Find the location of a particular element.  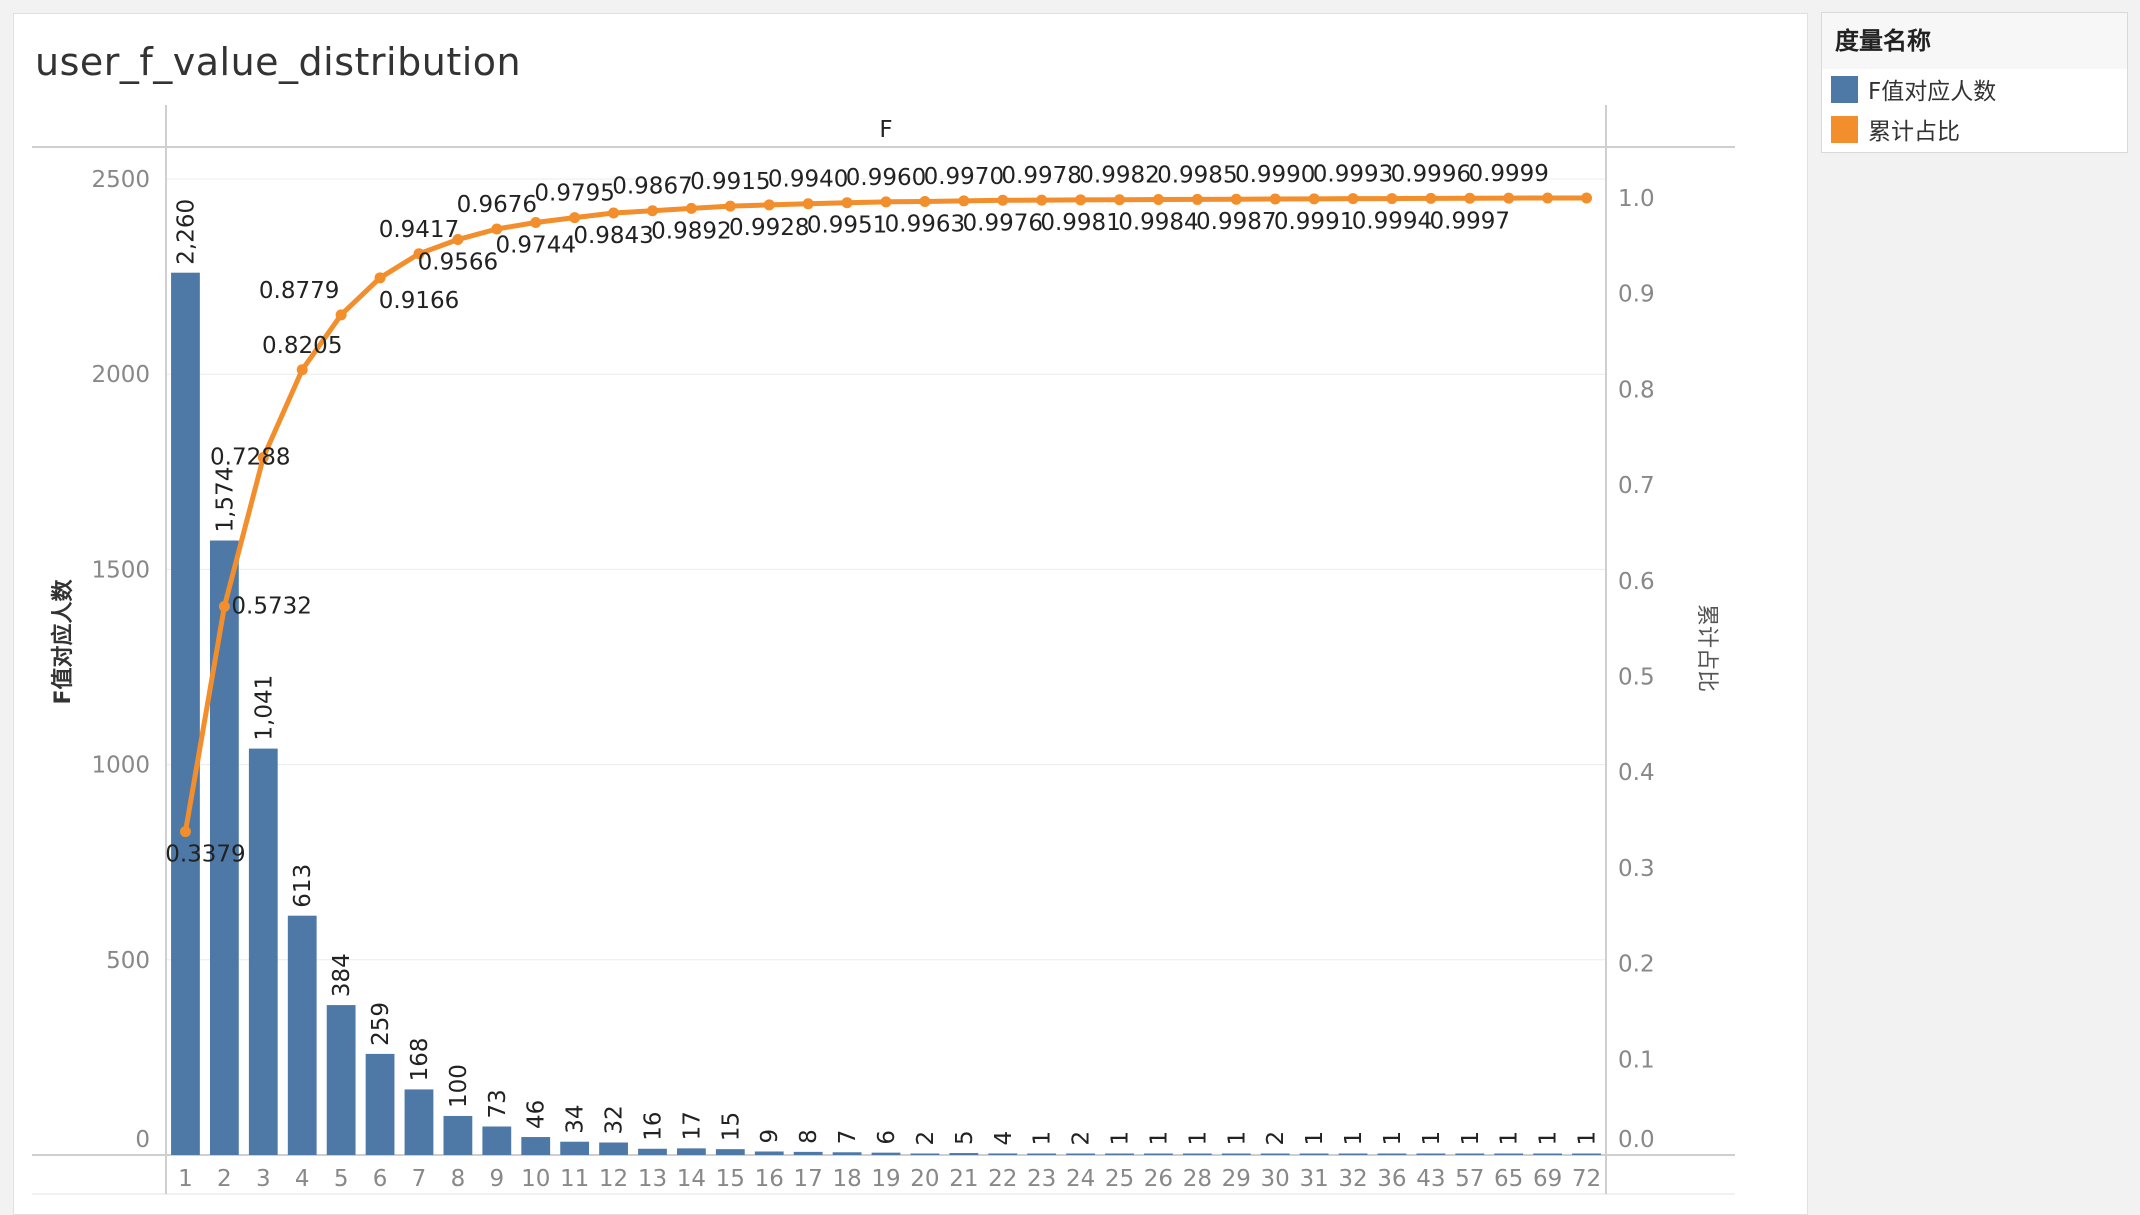

bar-value-label: 46 is located at coordinates (537, 1114).